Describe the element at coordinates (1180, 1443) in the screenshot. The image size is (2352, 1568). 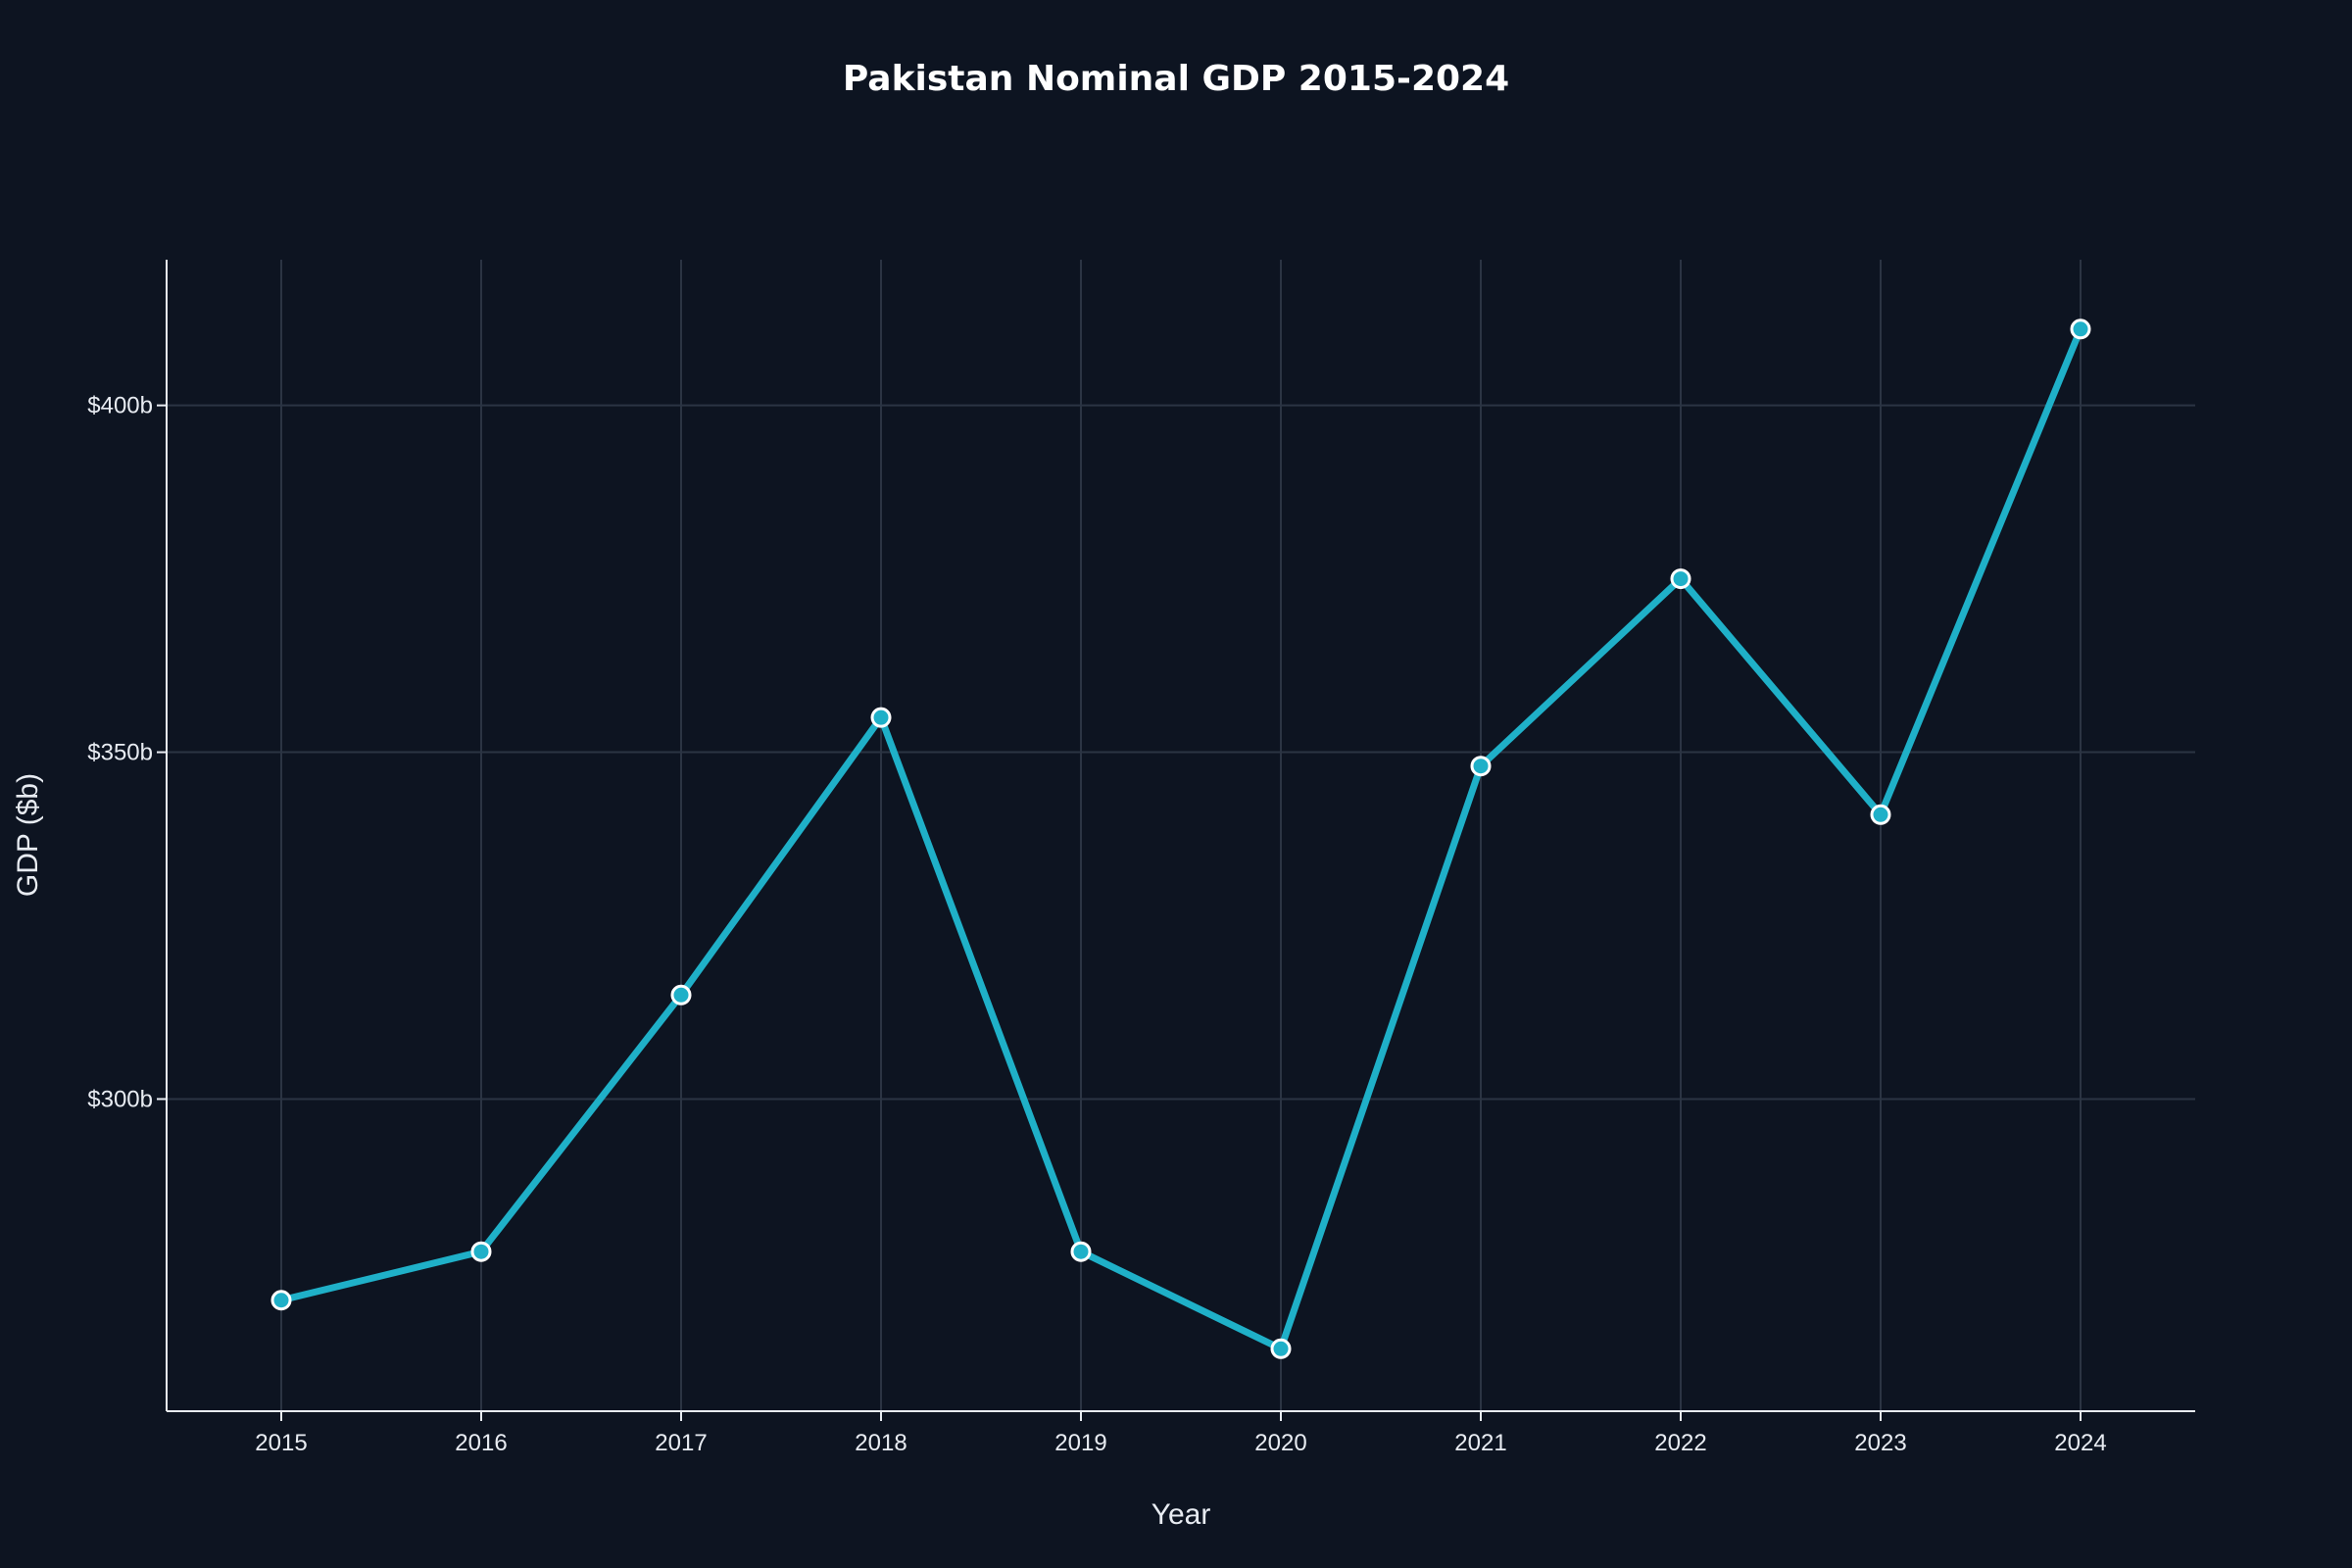
I see `x-tick-labels: 2015 2016 2017 2018 2019 2020 2021 2022 2023 2024` at that location.